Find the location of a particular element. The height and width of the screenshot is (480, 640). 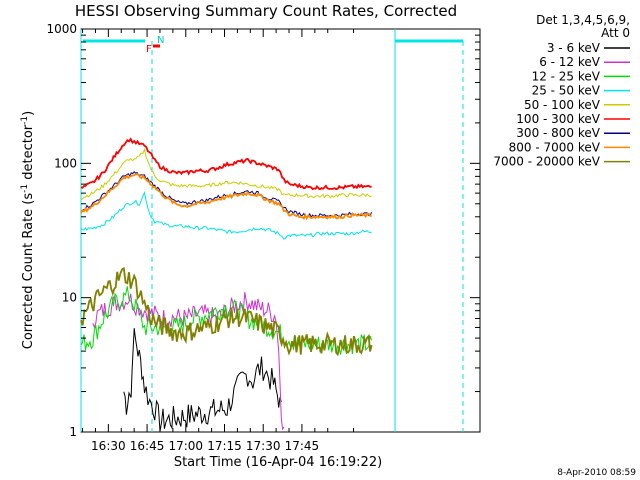

x-axis-label: Start Time (16-Apr-04 16:19:22) is located at coordinates (278, 462).